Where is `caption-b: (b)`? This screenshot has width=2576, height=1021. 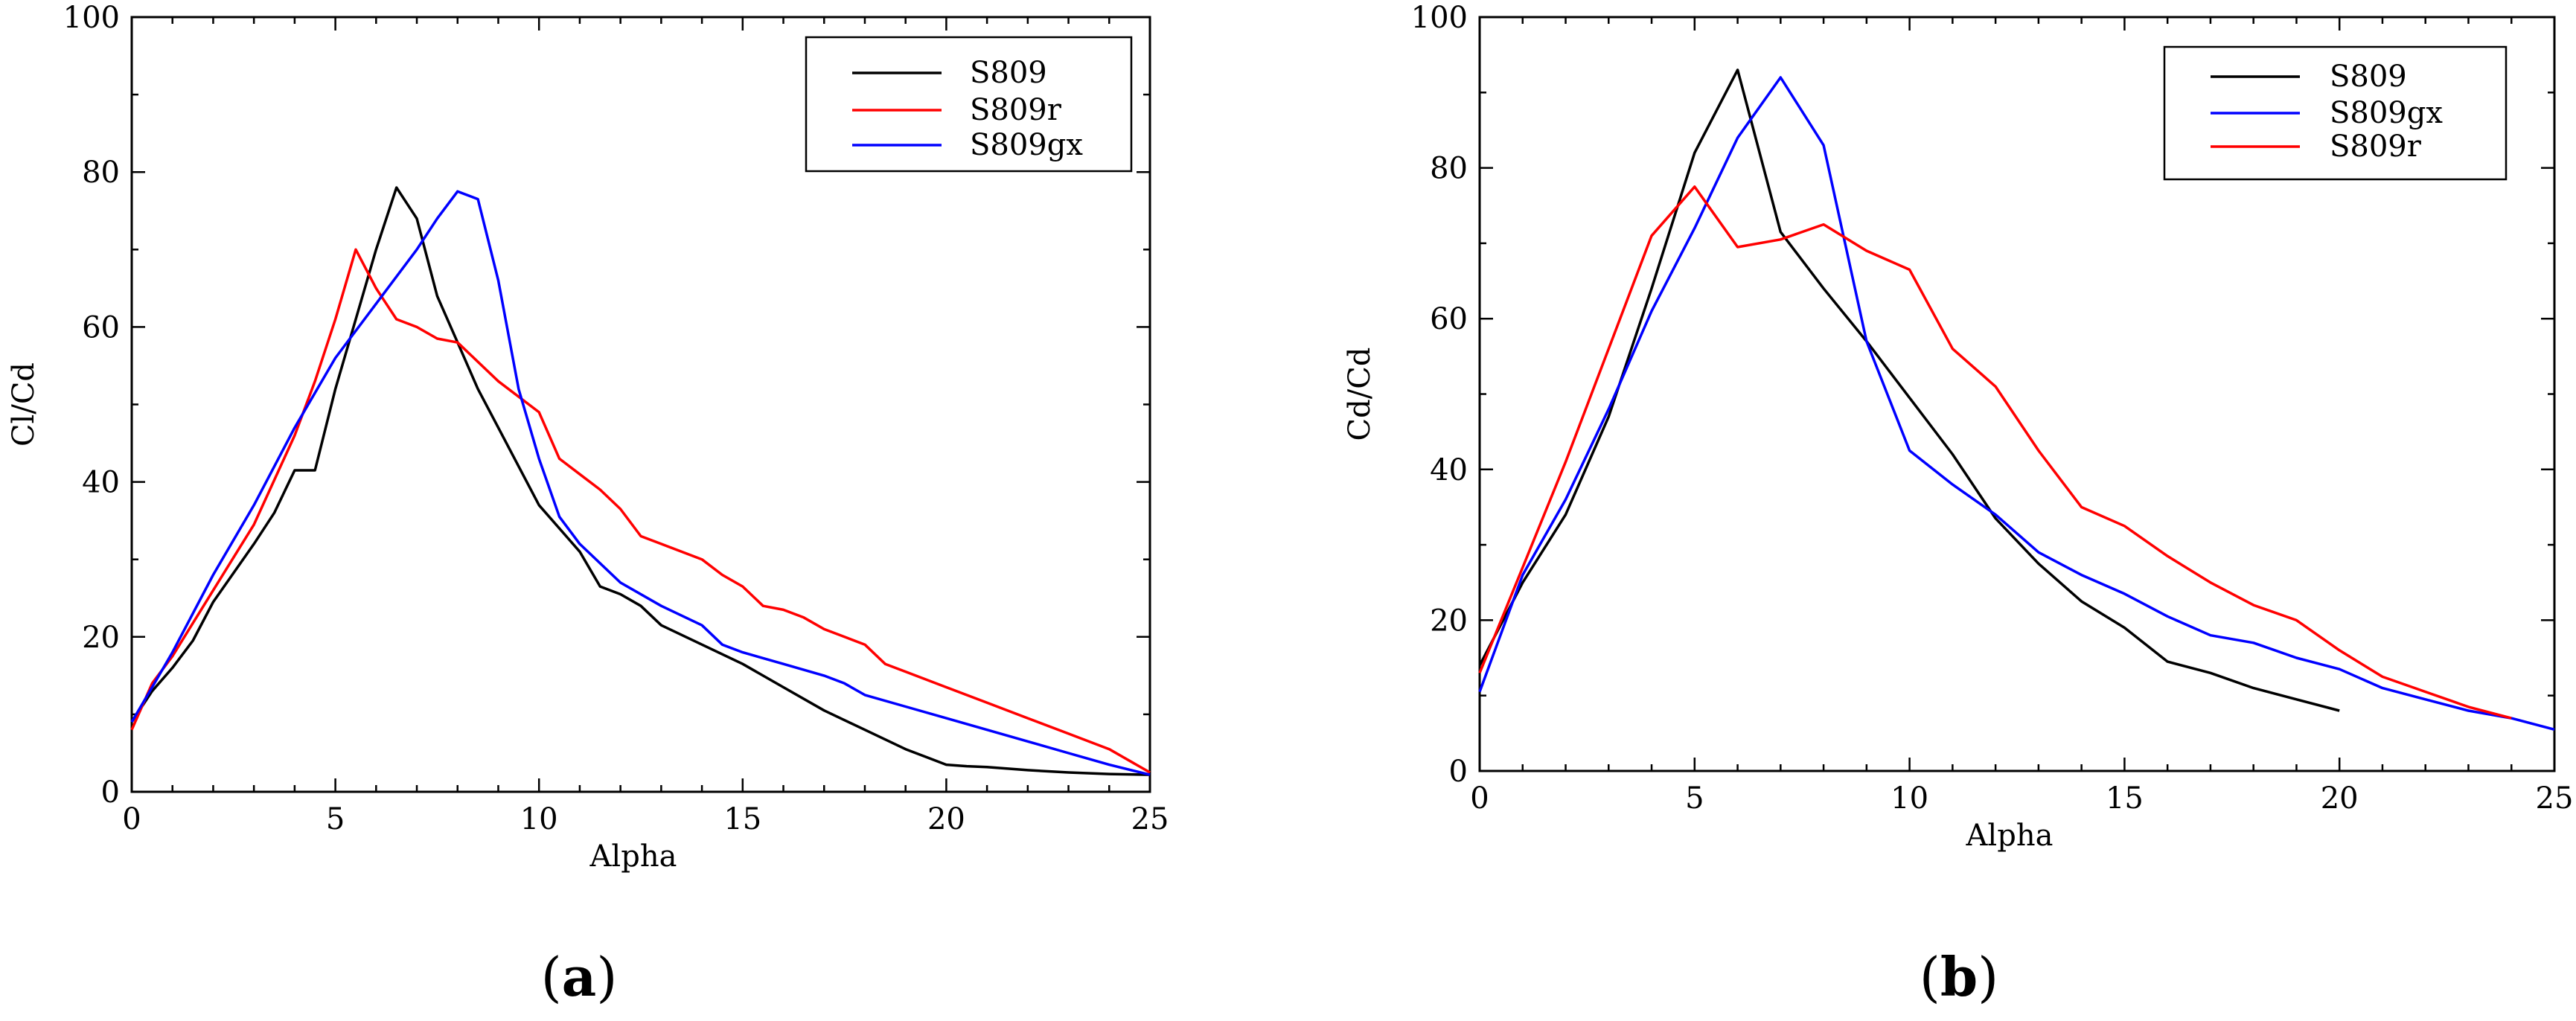
caption-b: (b) is located at coordinates (1959, 976).